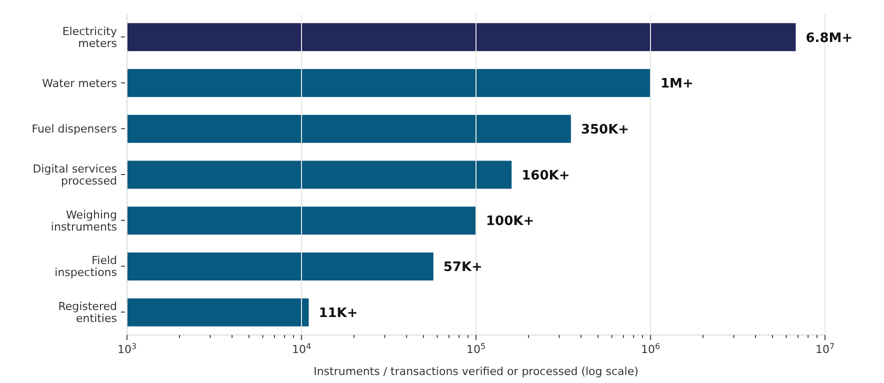 The width and height of the screenshot is (884, 383). Describe the element at coordinates (825, 349) in the screenshot. I see `x-tick-label: 10$^{7}$` at that location.